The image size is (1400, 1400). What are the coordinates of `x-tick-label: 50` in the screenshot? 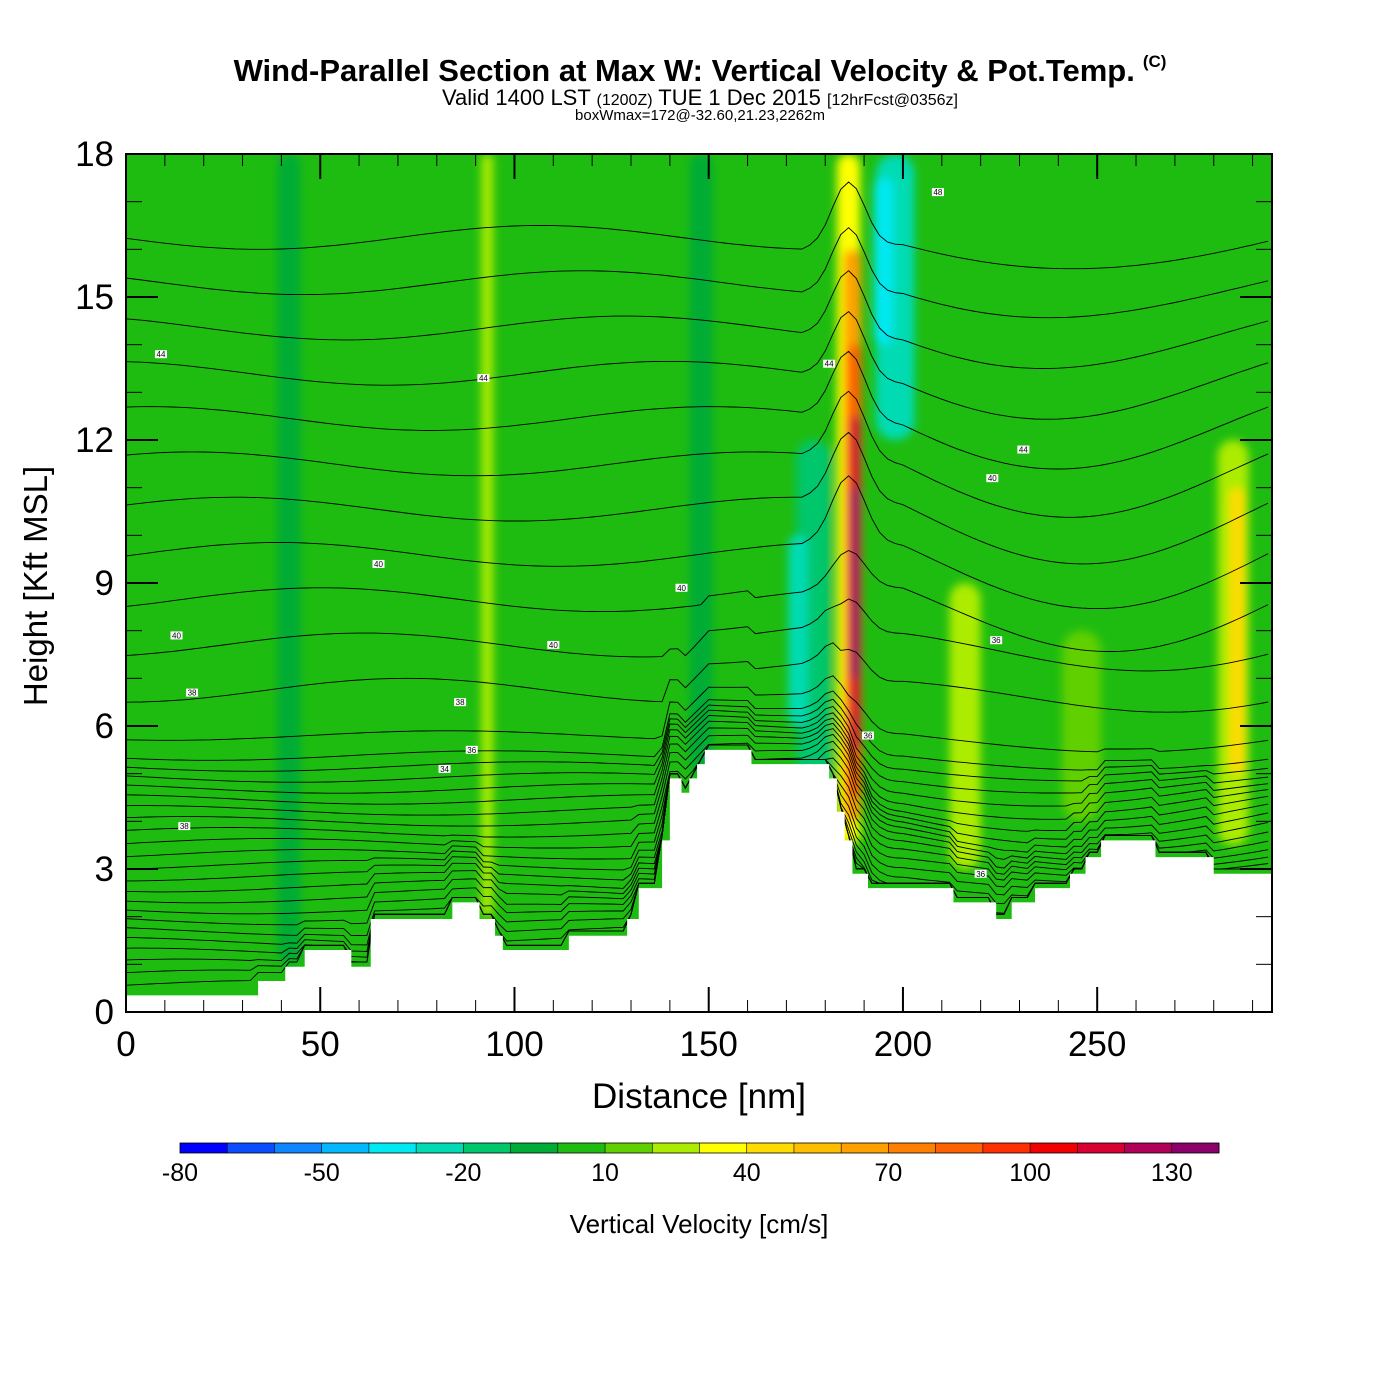 It's located at (320, 1044).